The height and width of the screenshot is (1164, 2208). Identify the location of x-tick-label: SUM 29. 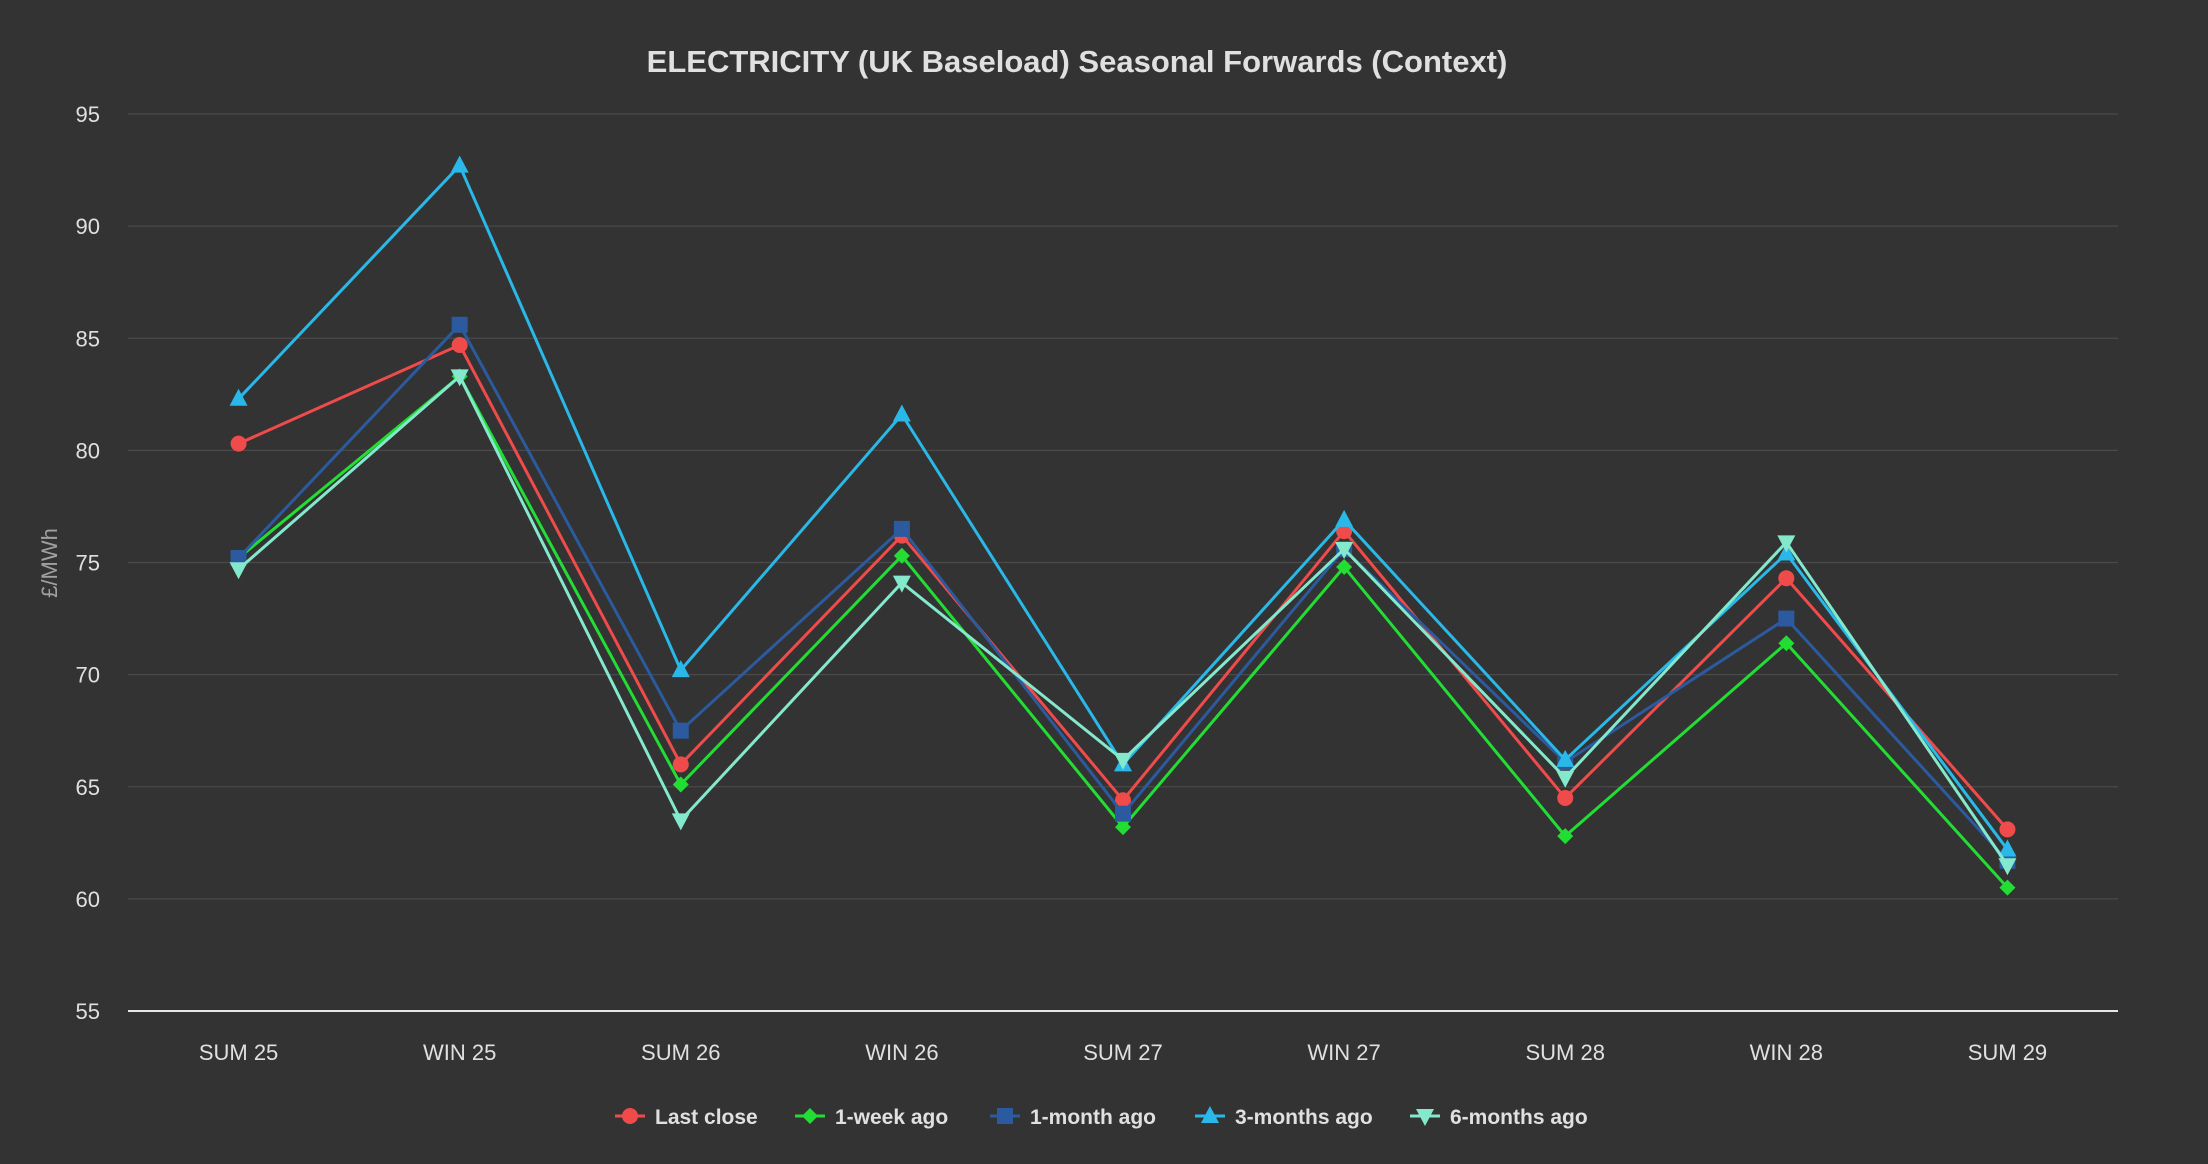
(2007, 1052).